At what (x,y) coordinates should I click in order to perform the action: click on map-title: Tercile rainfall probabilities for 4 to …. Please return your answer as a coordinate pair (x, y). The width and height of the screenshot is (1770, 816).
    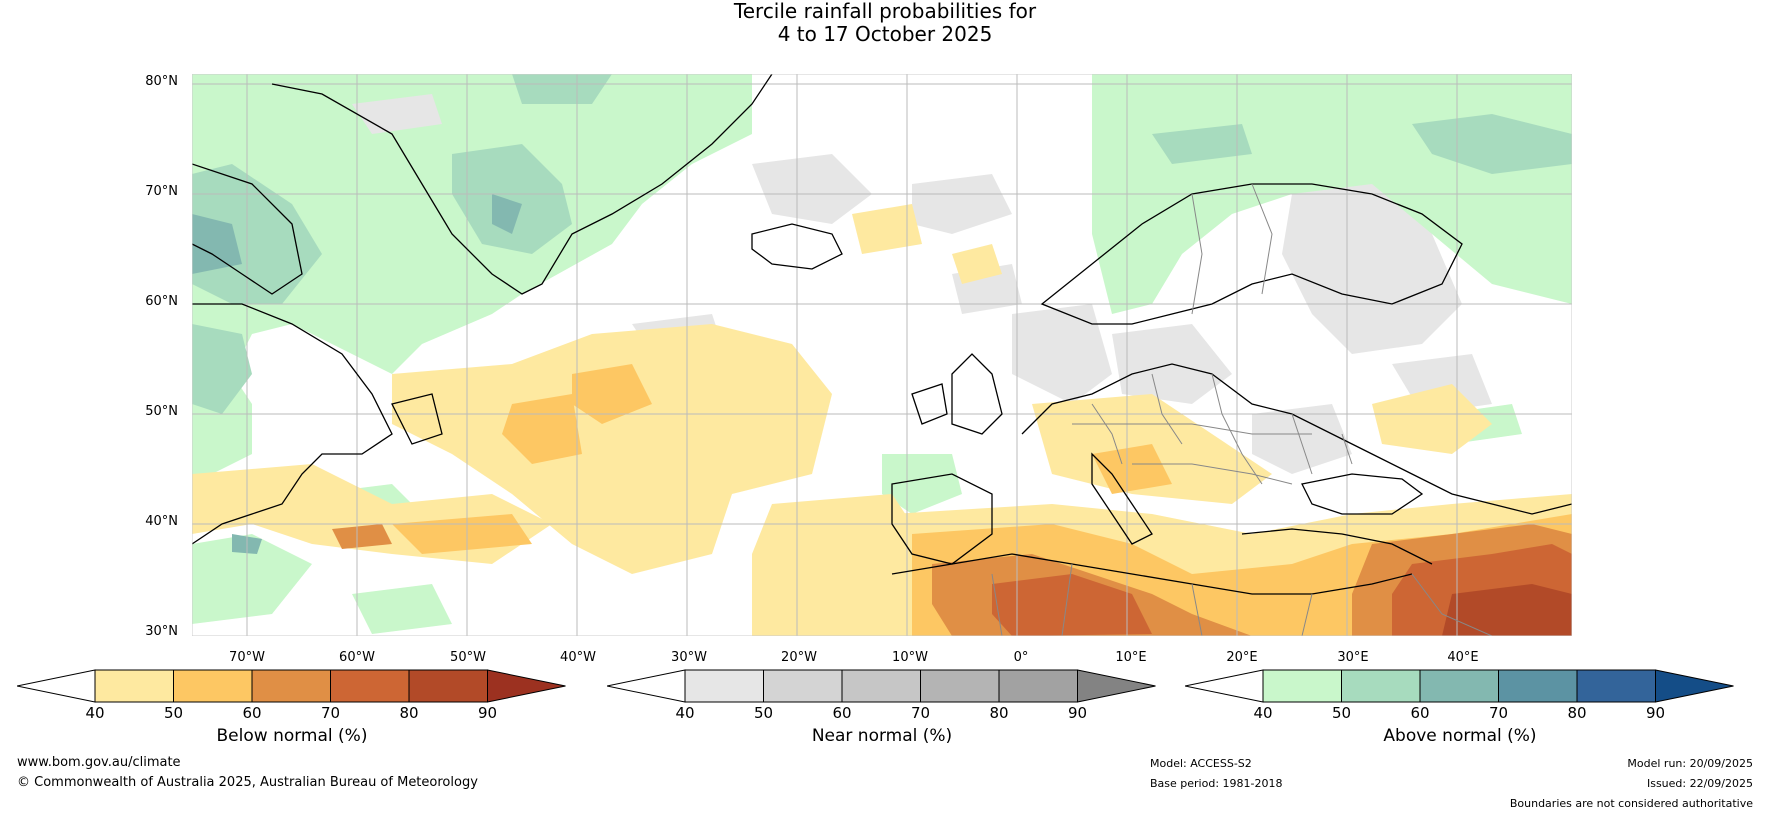
    Looking at the image, I should click on (885, 23).